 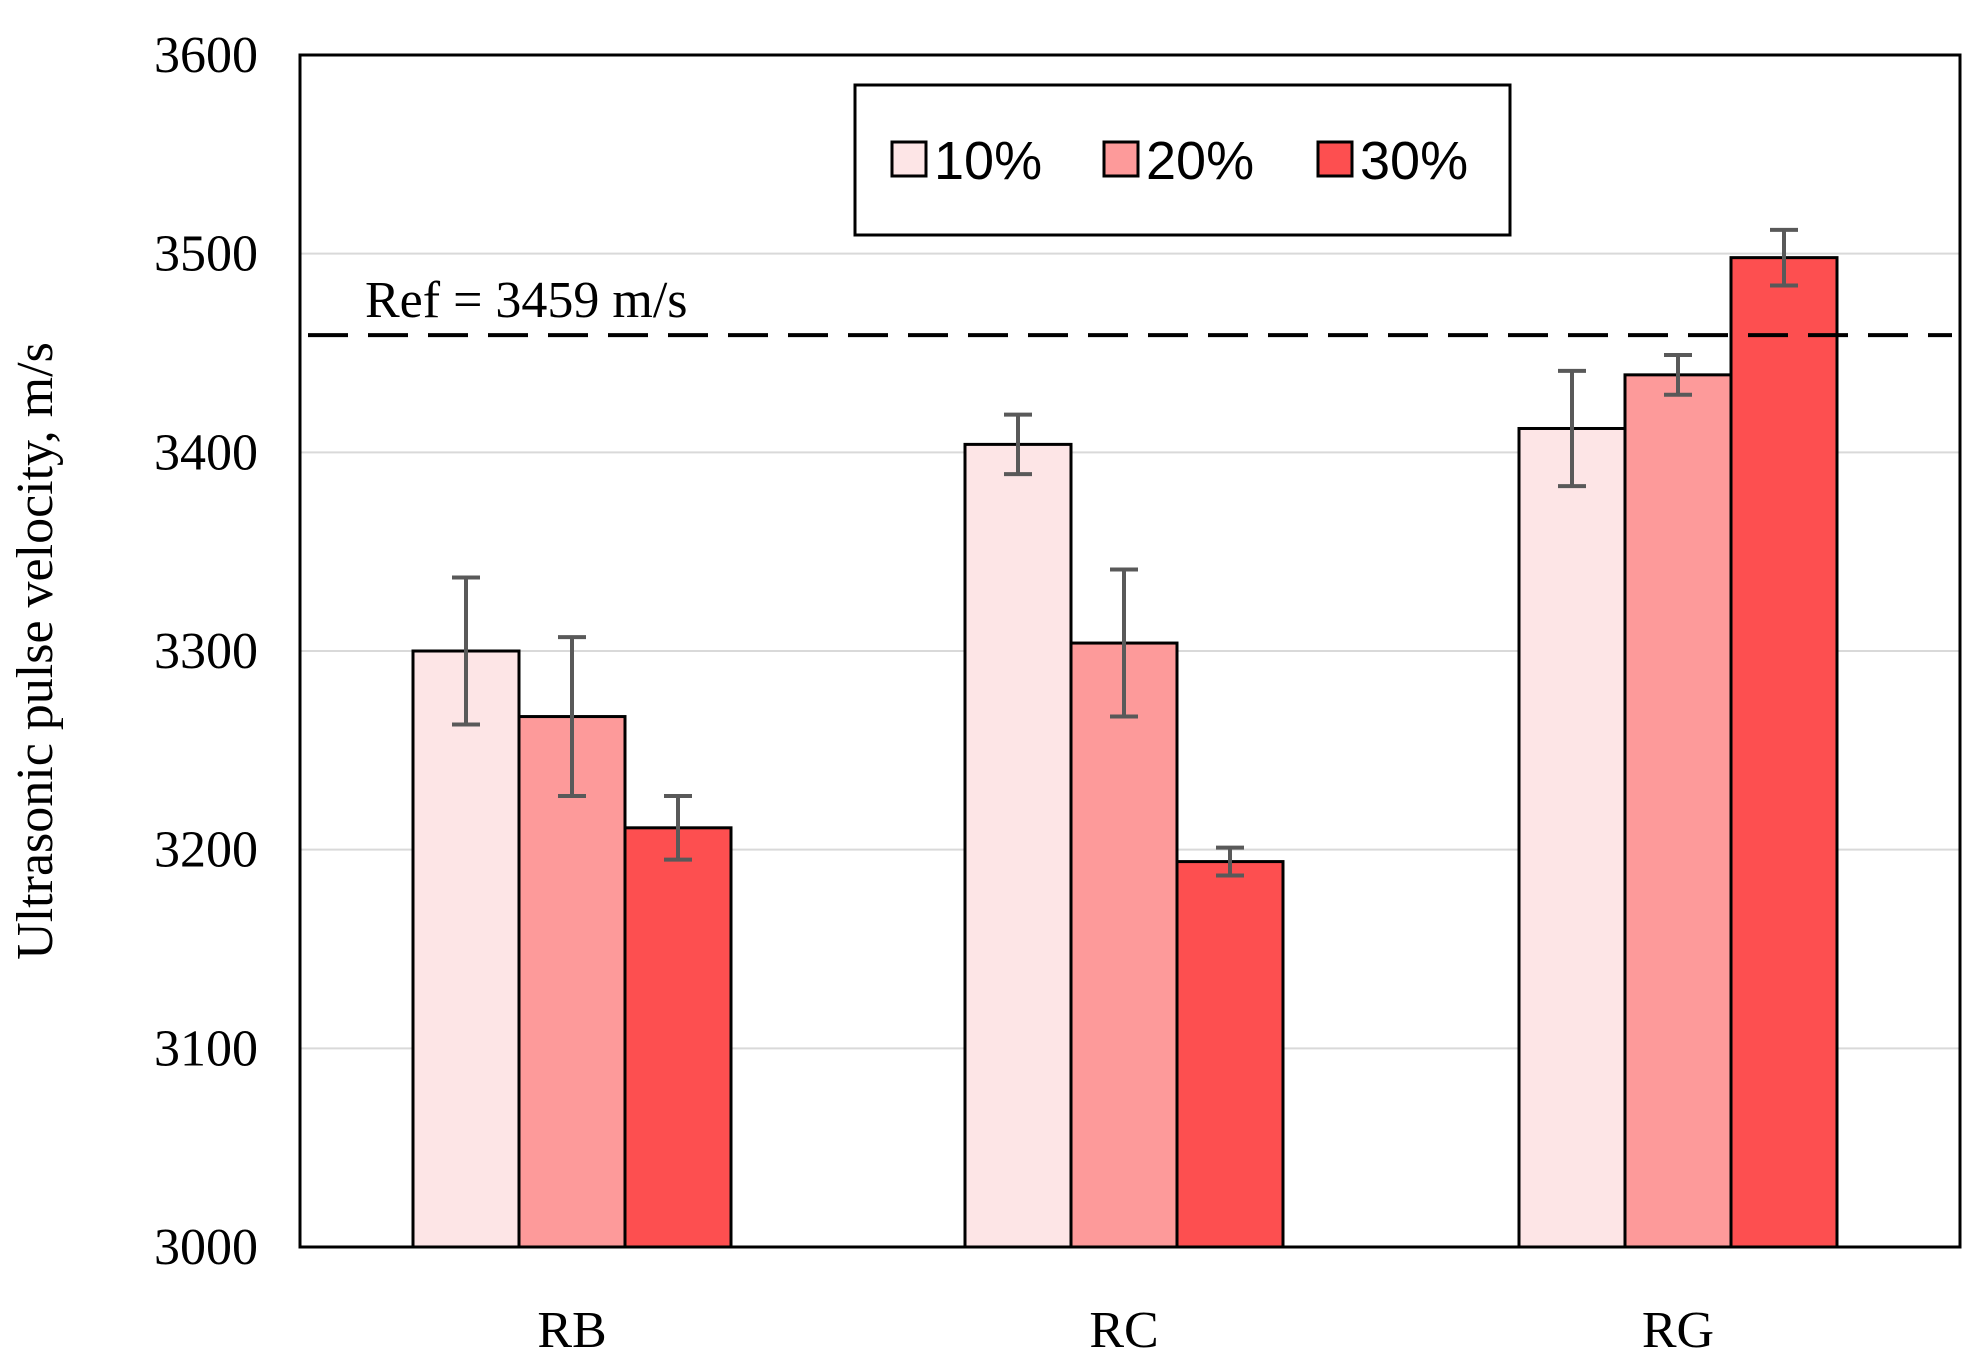 What do you see at coordinates (1200, 161) in the screenshot?
I see `legend-label: 20%` at bounding box center [1200, 161].